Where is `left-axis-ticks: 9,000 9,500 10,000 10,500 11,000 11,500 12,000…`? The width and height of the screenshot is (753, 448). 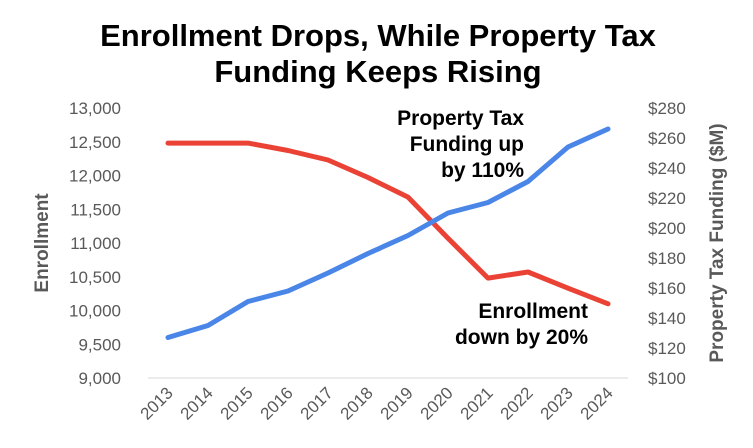 left-axis-ticks: 9,000 9,500 10,000 10,500 11,000 11,500 12,000… is located at coordinates (95, 243).